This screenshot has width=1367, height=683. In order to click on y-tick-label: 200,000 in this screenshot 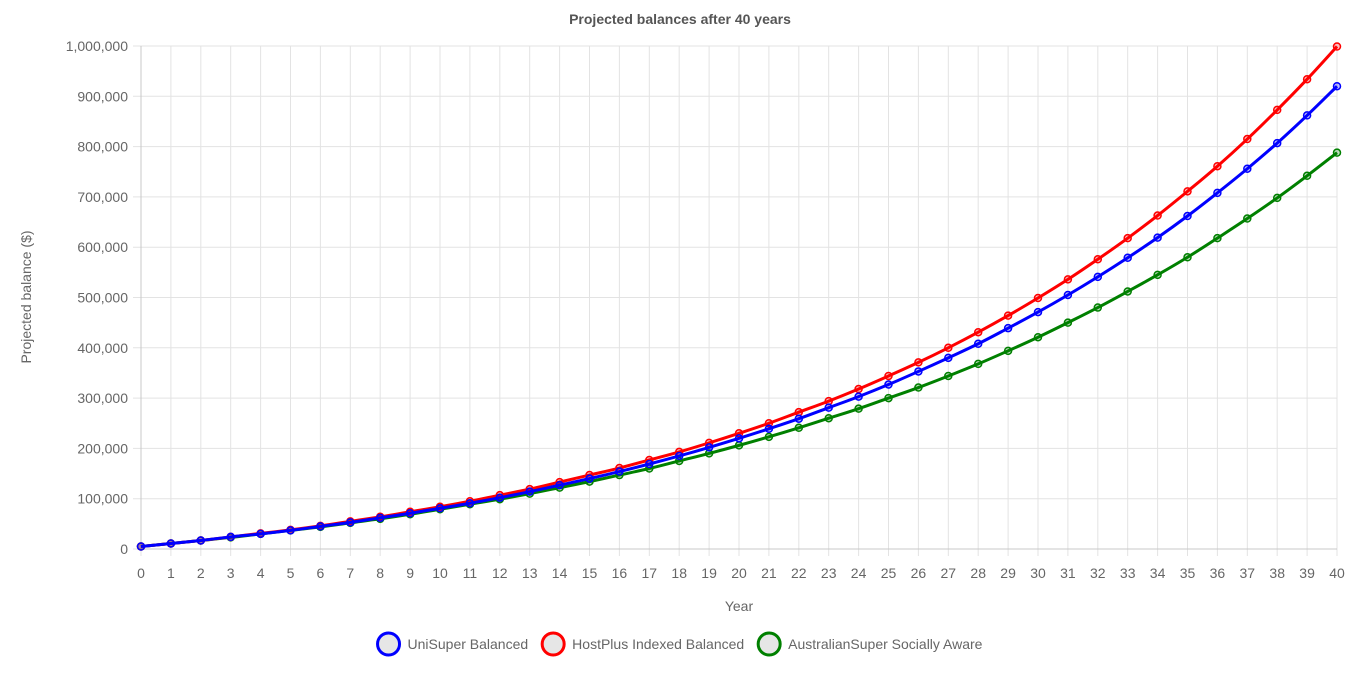, I will do `click(102, 448)`.